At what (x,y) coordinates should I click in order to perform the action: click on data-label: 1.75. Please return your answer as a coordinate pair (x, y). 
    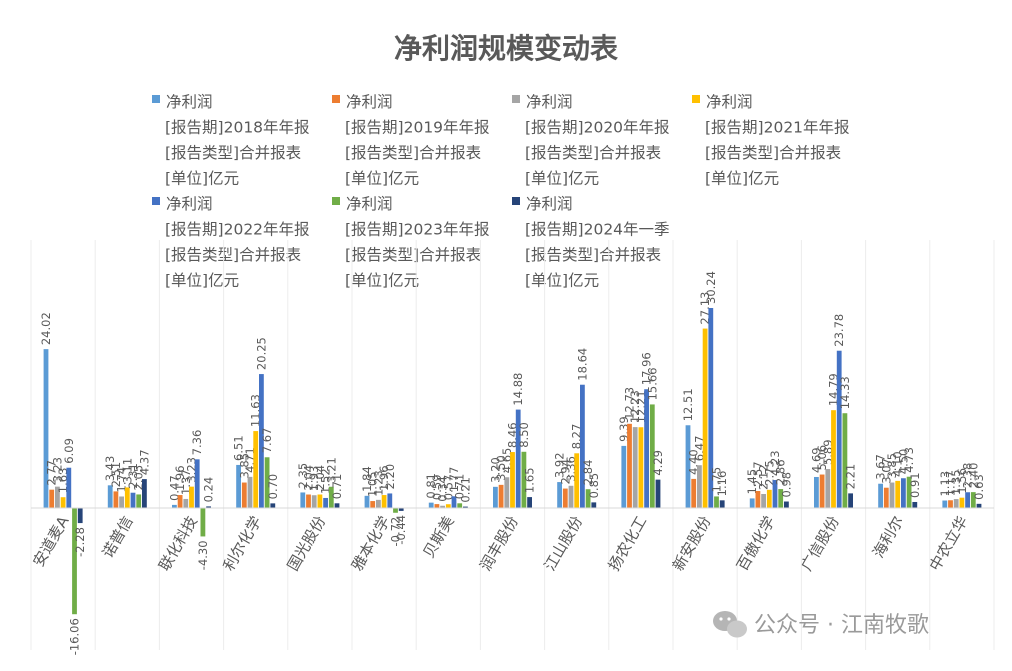
    Looking at the image, I should click on (717, 480).